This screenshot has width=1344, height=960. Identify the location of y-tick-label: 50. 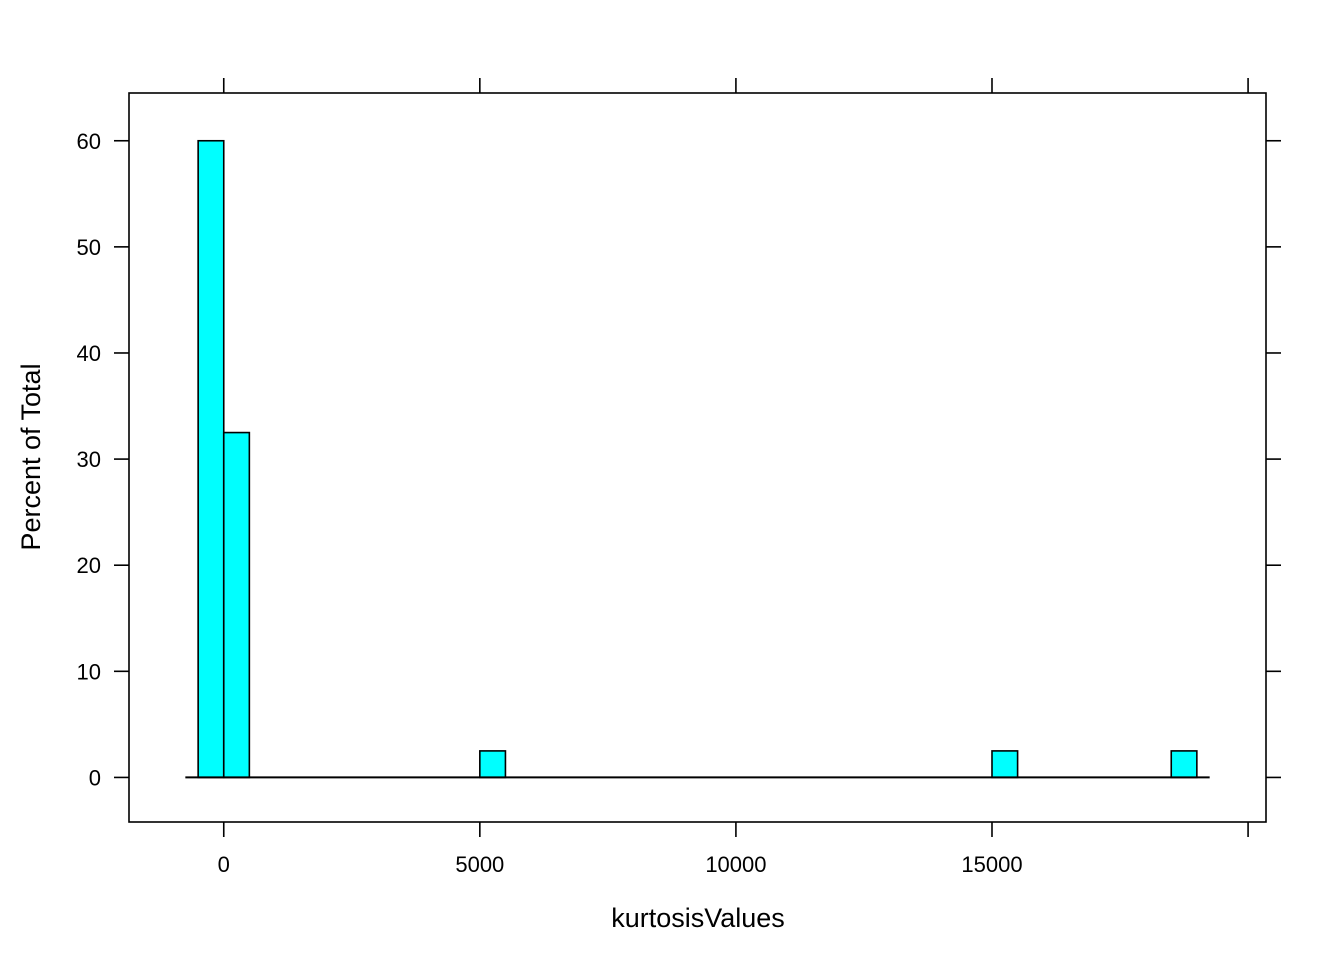
(89, 247).